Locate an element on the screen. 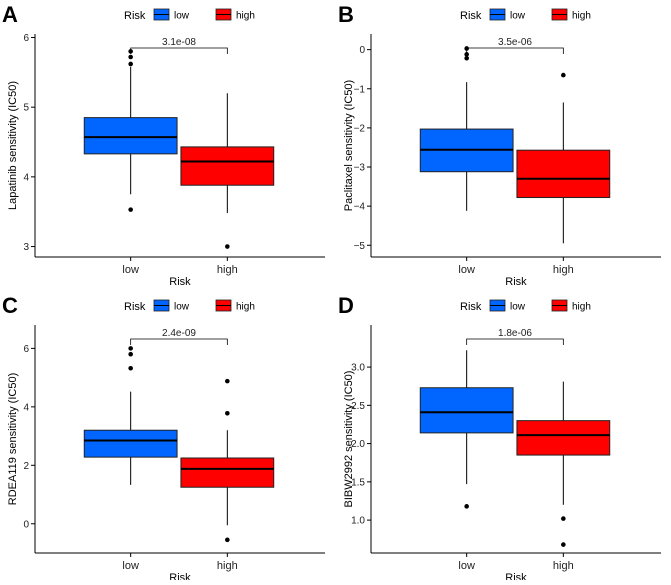  y-tick-label: 1.5 is located at coordinates (358, 482).